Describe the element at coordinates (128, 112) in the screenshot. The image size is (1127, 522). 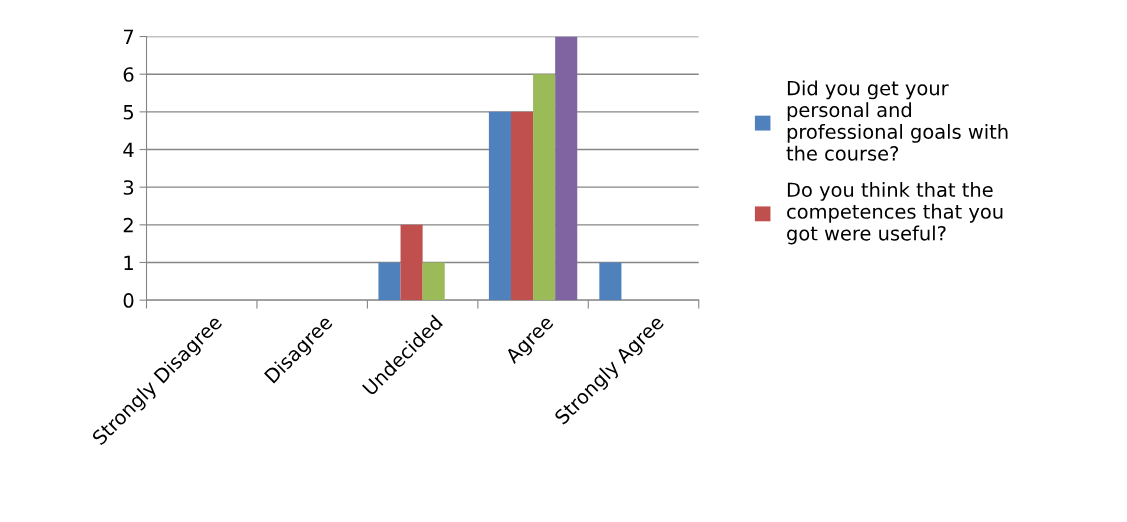
I see `y-tick-label: 5` at that location.